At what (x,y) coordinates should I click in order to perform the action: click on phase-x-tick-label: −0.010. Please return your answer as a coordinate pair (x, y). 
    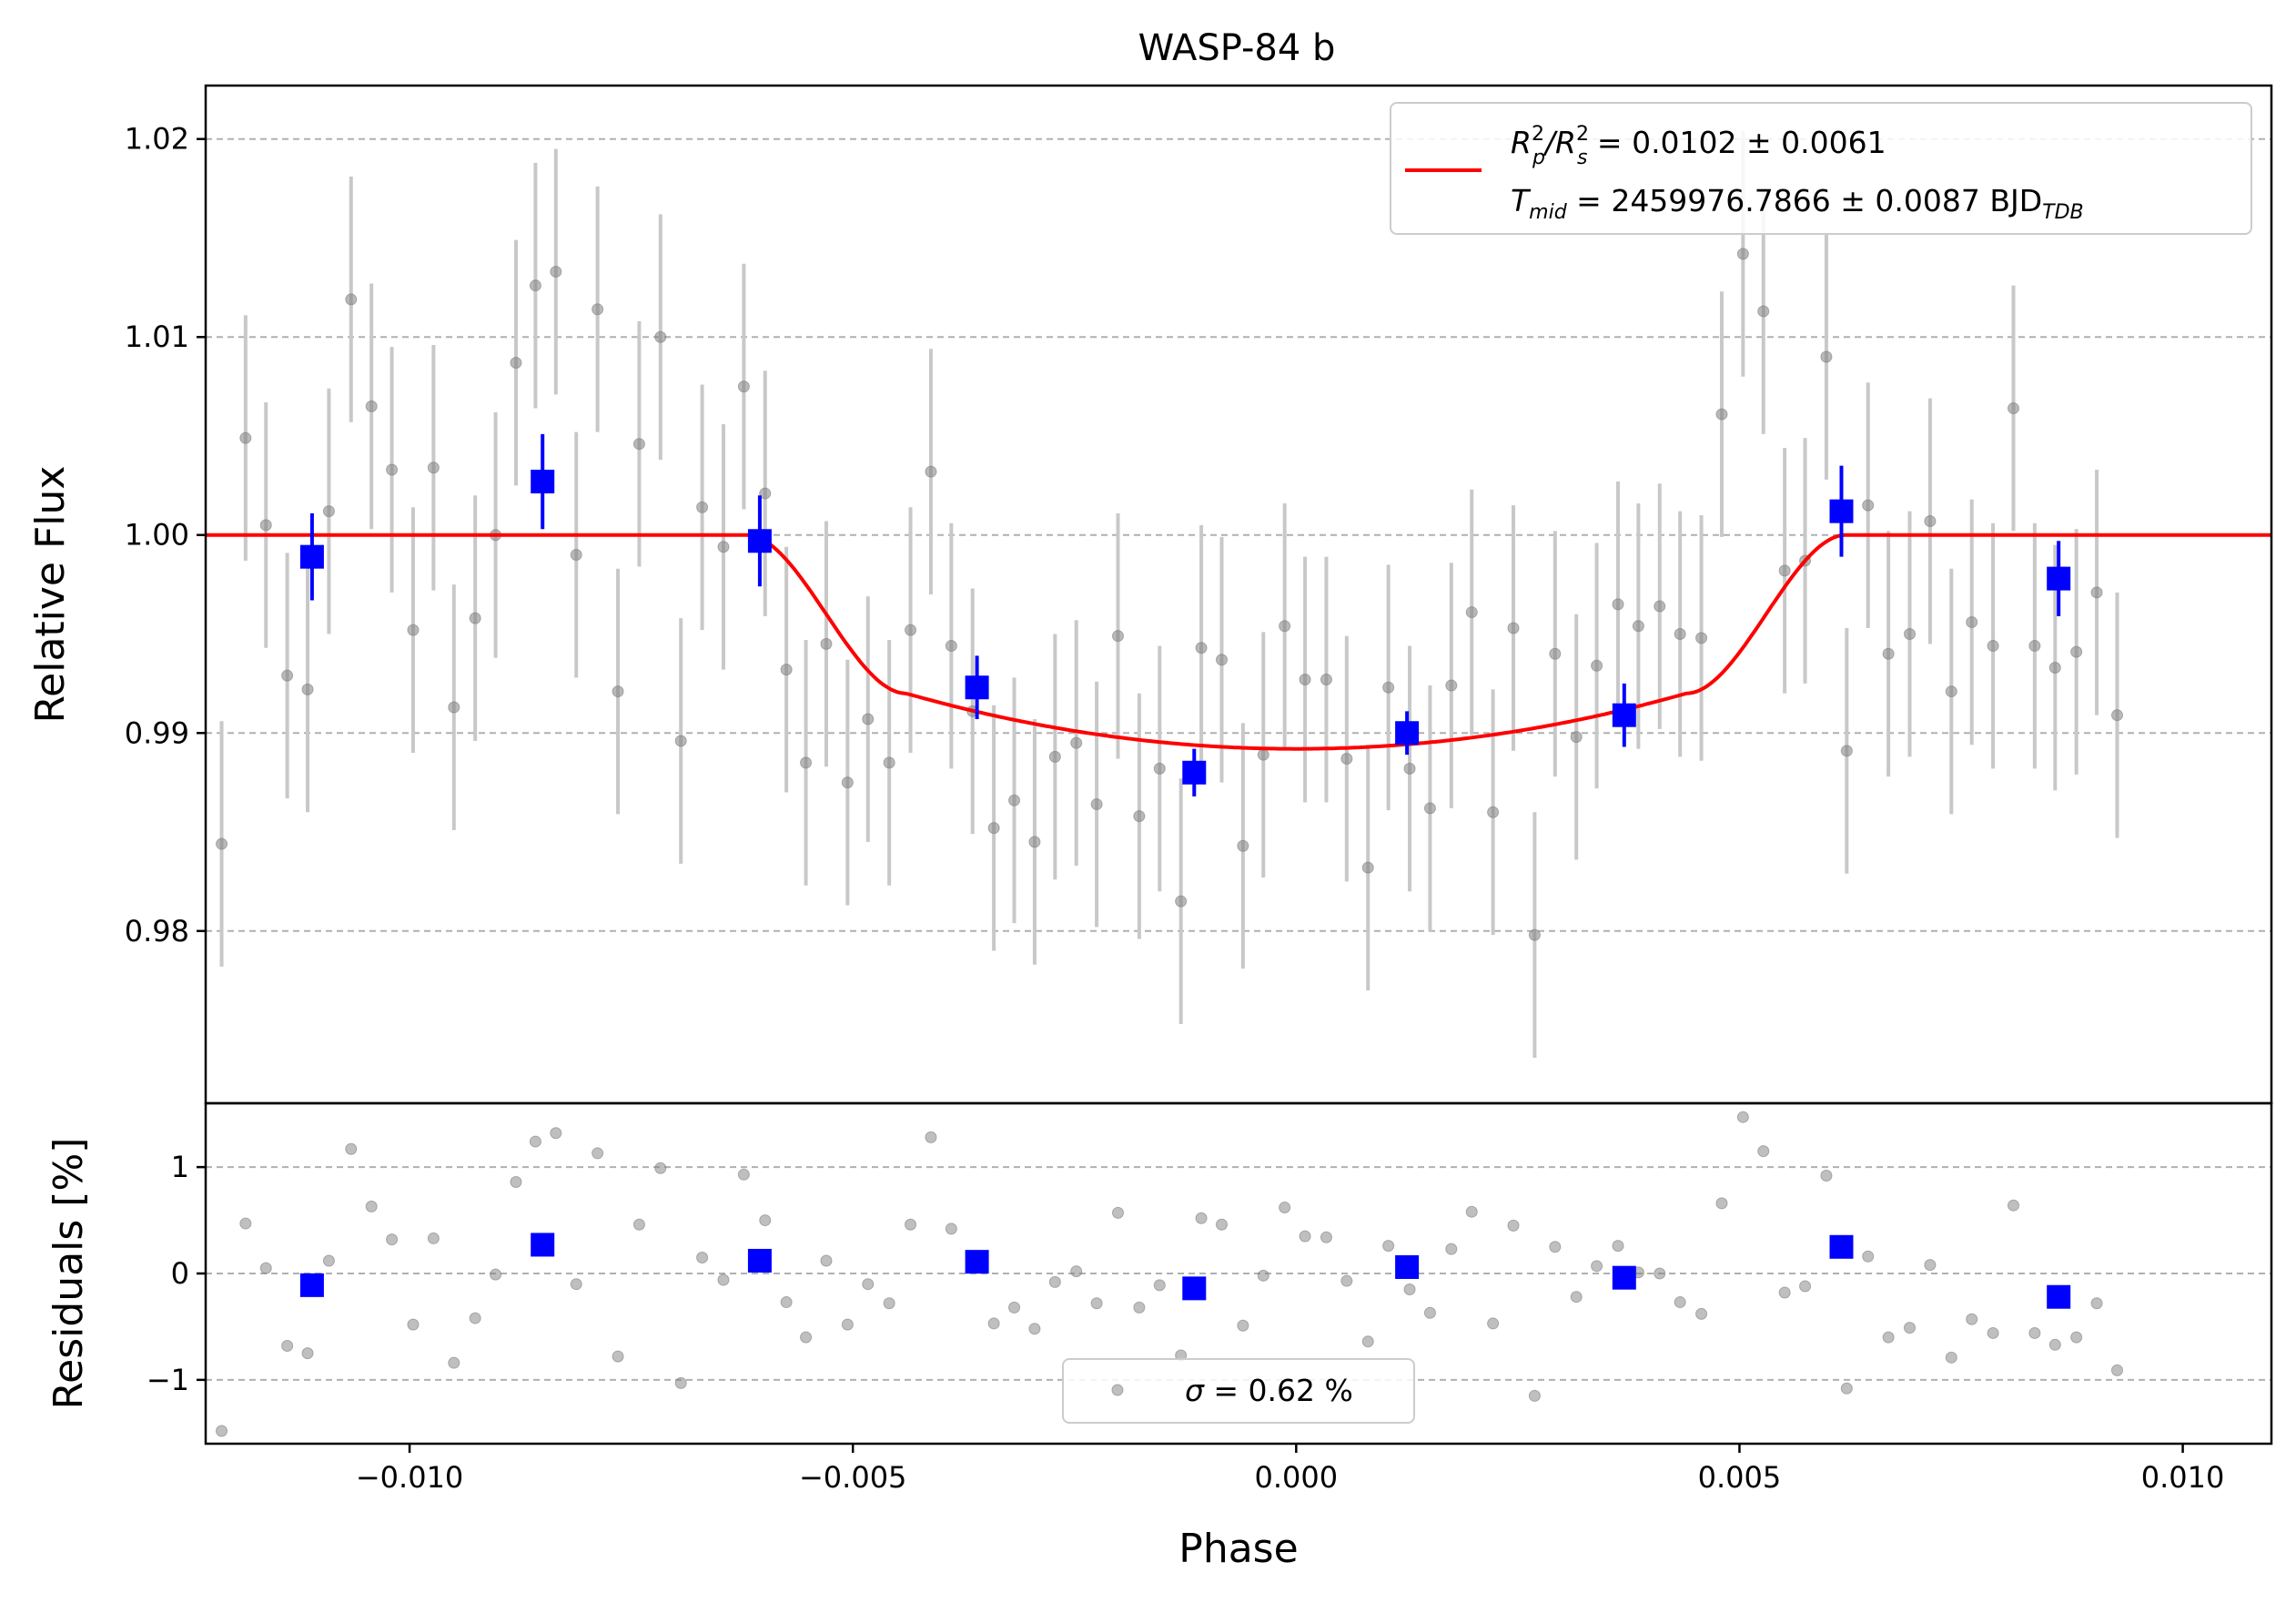
    Looking at the image, I should click on (410, 1477).